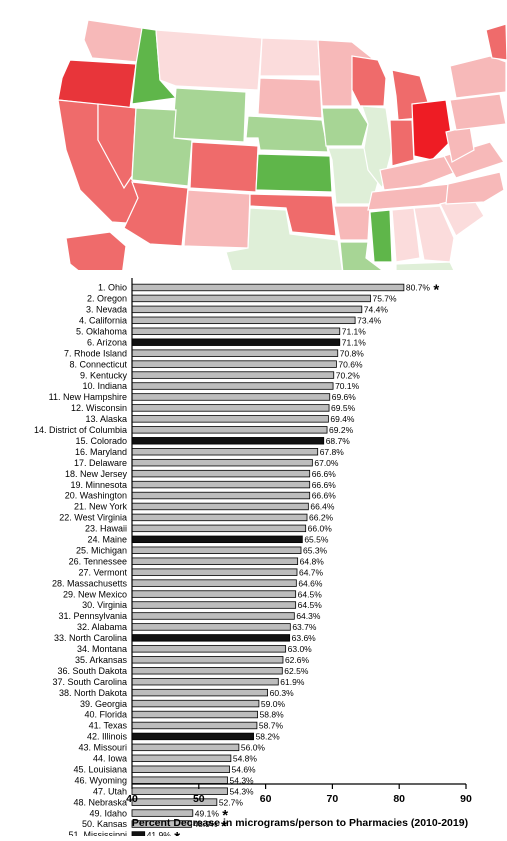 The width and height of the screenshot is (507, 841). I want to click on category-label: 28. Massachusetts, so click(90, 583).